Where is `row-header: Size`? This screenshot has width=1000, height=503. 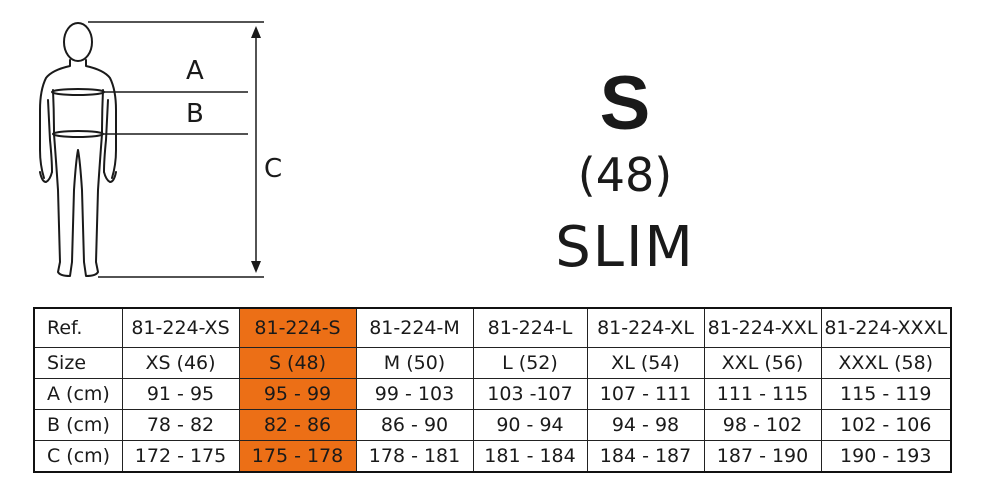
row-header: Size is located at coordinates (78, 363).